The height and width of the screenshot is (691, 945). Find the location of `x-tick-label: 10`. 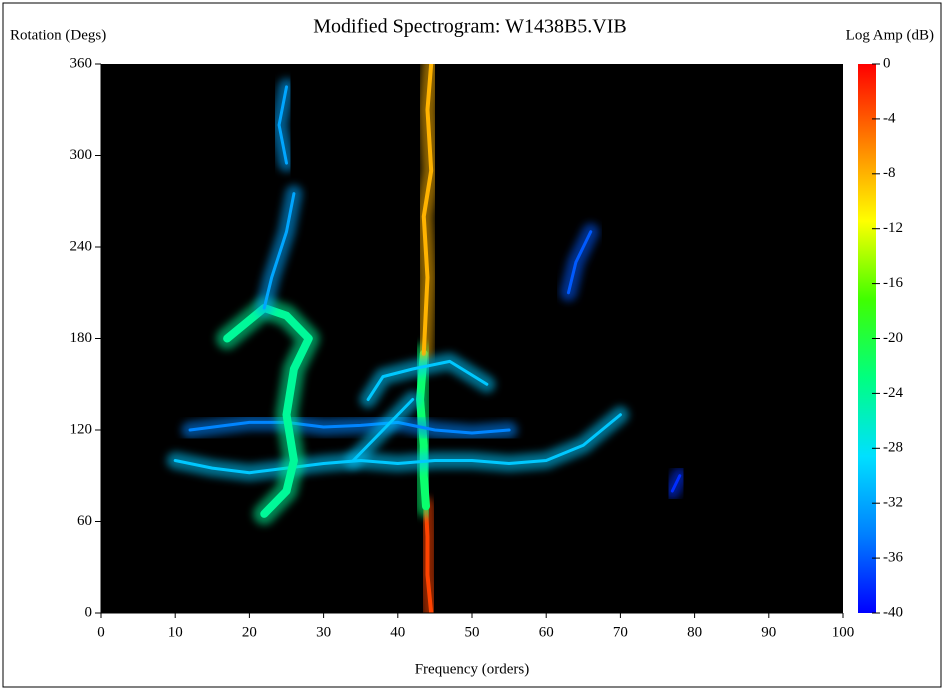

x-tick-label: 10 is located at coordinates (175, 632).